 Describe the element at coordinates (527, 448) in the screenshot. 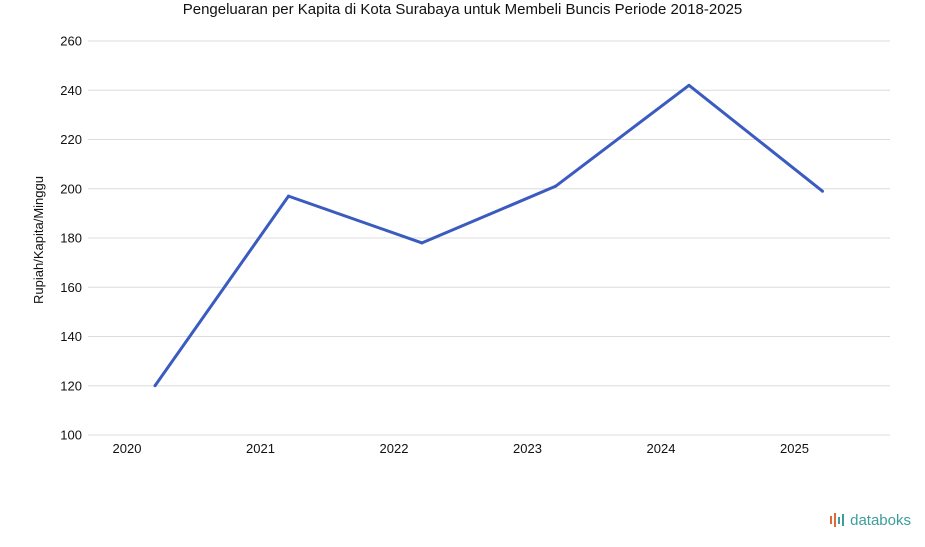

I see `x-tick-label: 2023` at that location.